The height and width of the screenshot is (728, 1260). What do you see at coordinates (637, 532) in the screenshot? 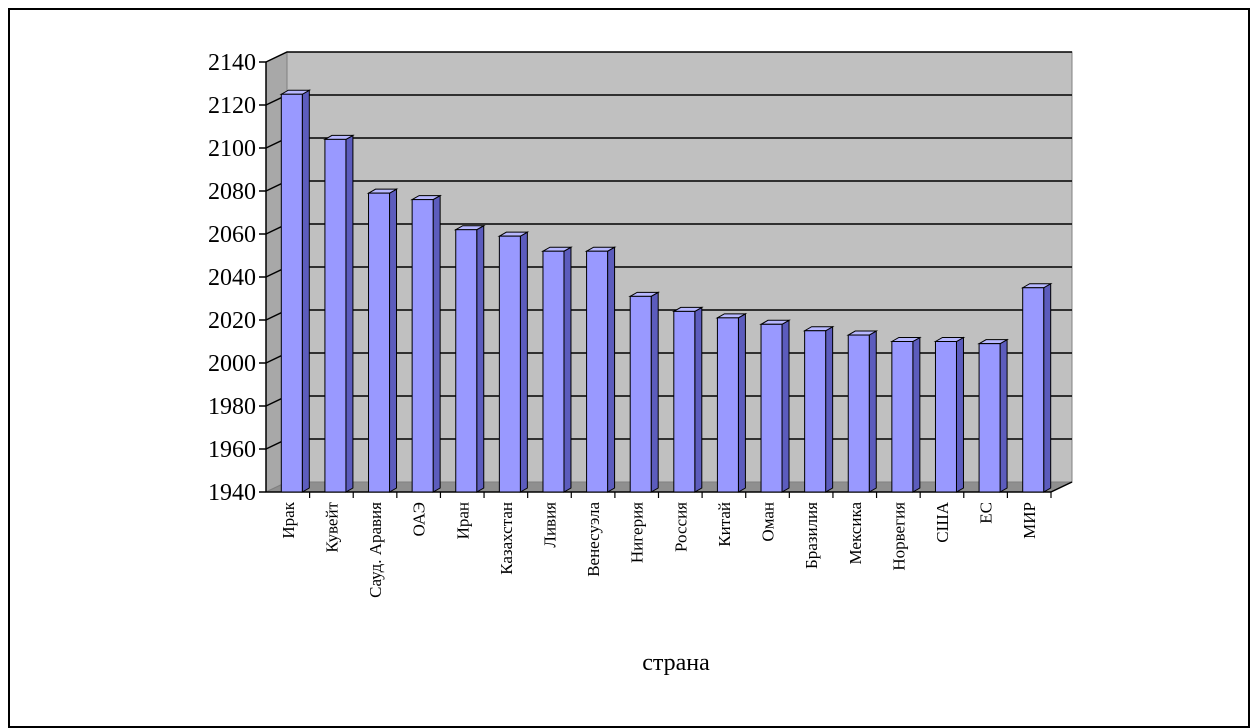
I see `x-category-label: Нигерия` at bounding box center [637, 532].